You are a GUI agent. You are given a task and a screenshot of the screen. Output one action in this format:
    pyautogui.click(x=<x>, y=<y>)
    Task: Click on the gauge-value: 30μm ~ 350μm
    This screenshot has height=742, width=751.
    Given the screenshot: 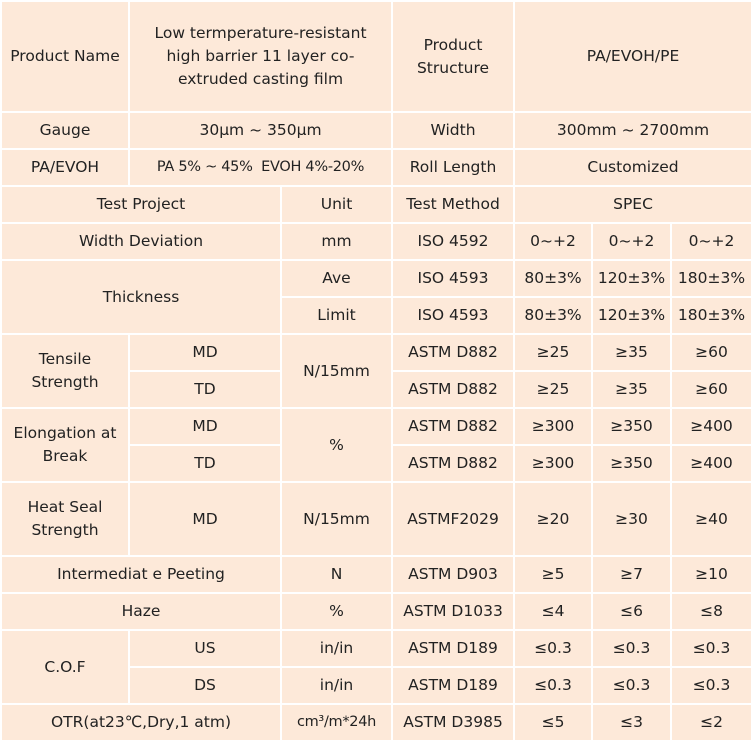 What is the action you would take?
    pyautogui.click(x=260, y=130)
    